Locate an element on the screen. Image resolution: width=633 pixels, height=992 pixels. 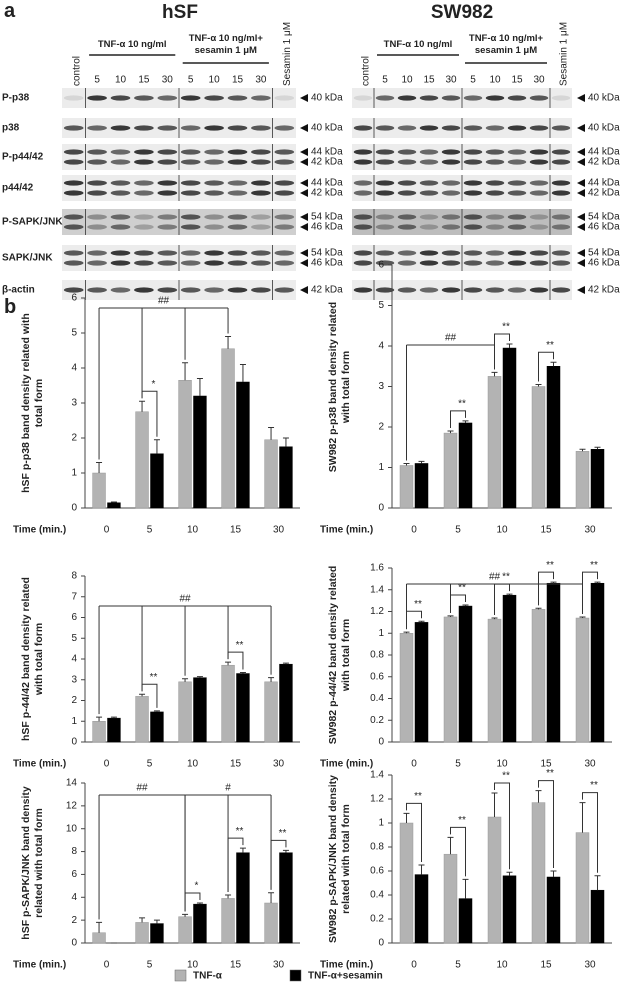
row-label: β-actin is located at coordinates (18, 290).